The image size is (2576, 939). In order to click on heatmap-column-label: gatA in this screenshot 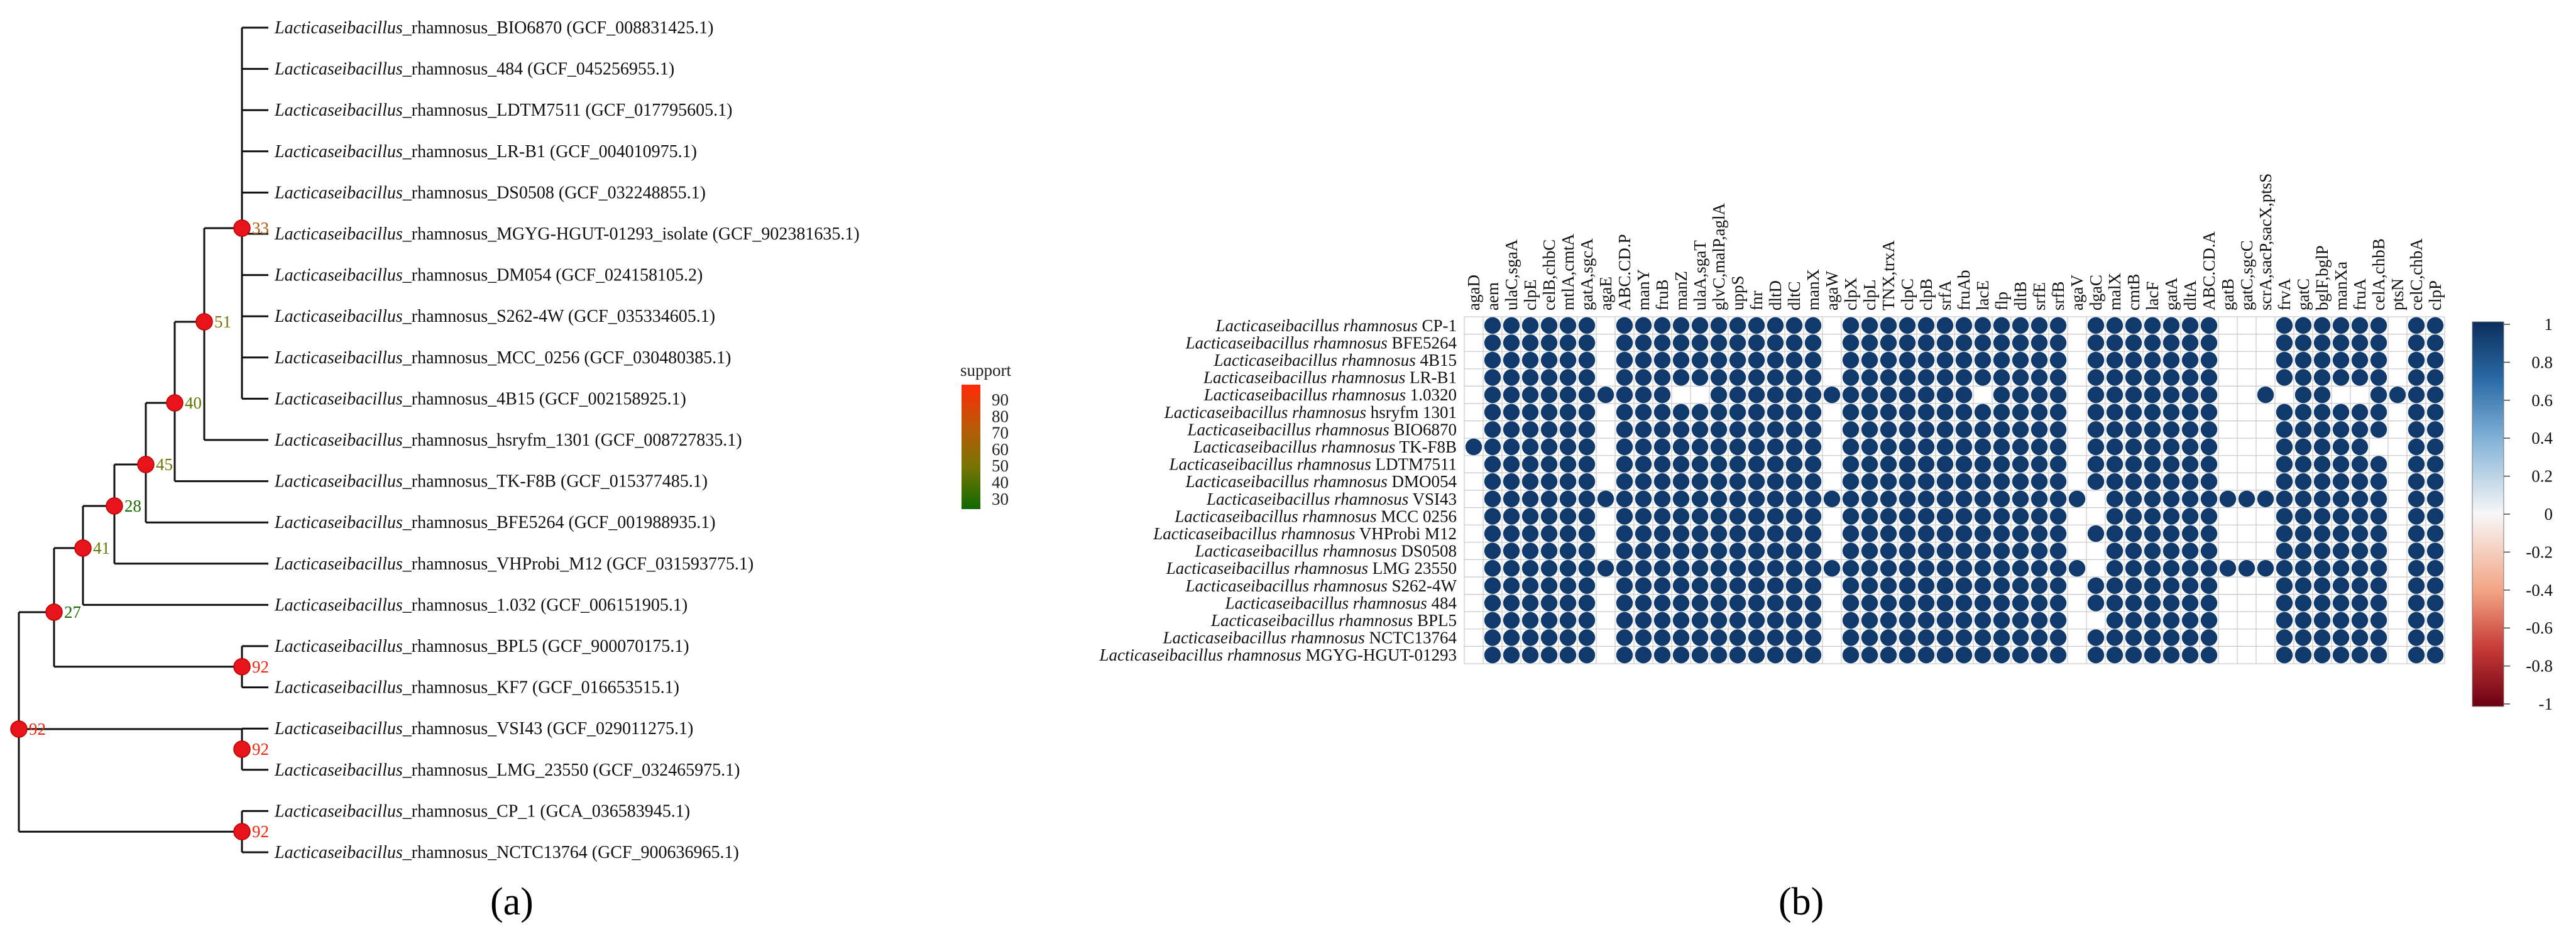, I will do `click(2171, 294)`.